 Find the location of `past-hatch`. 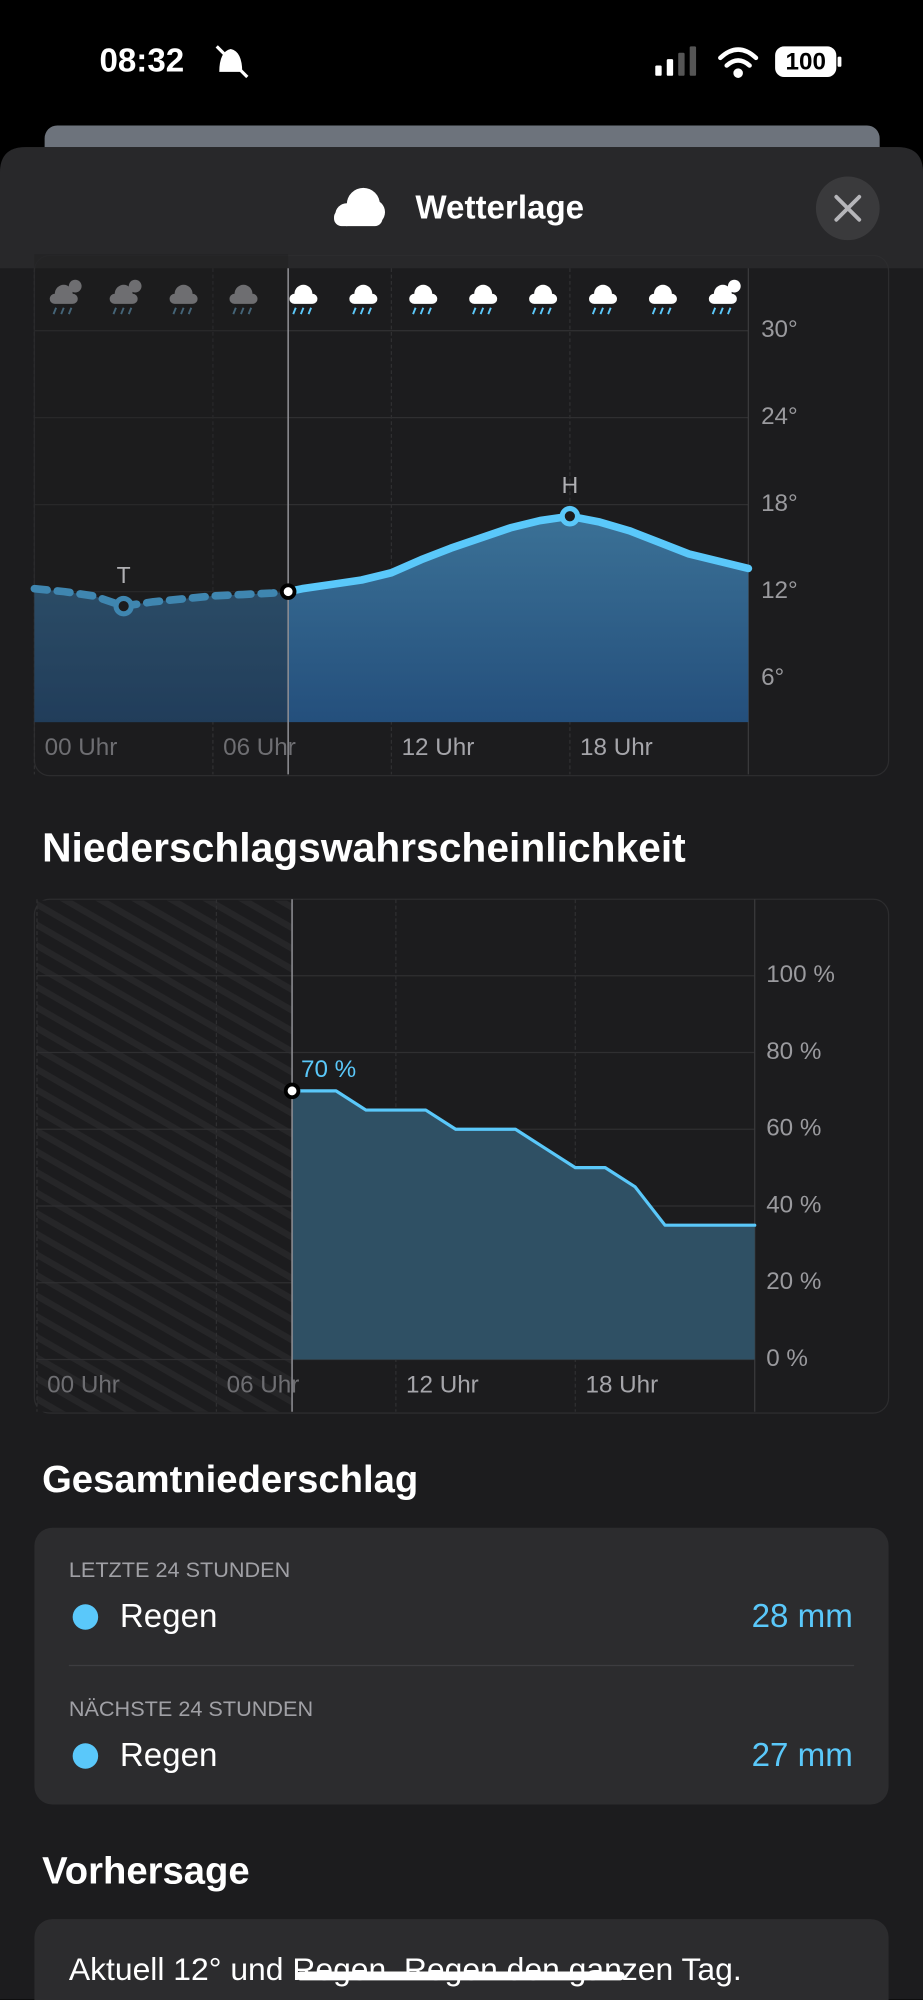

past-hatch is located at coordinates (164, 1156).